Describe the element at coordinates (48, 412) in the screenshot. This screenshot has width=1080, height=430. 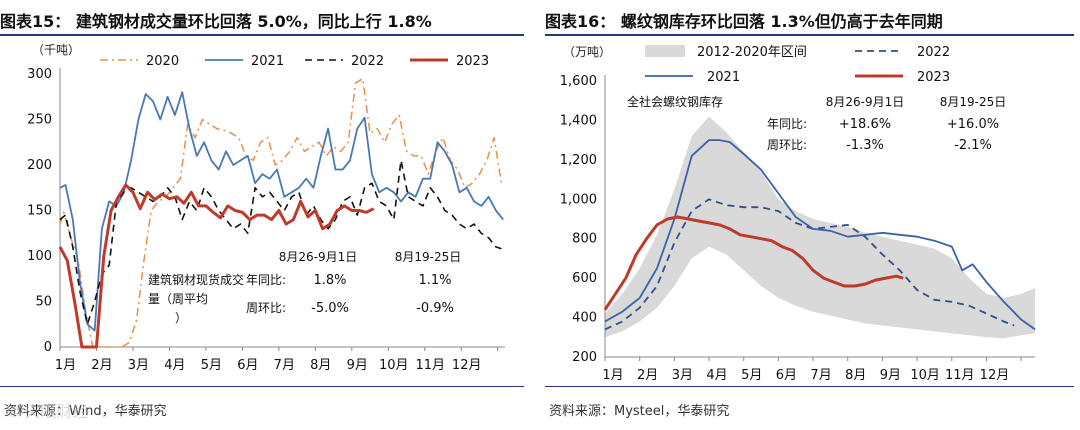
I see `watermark: © 火眼财经` at that location.